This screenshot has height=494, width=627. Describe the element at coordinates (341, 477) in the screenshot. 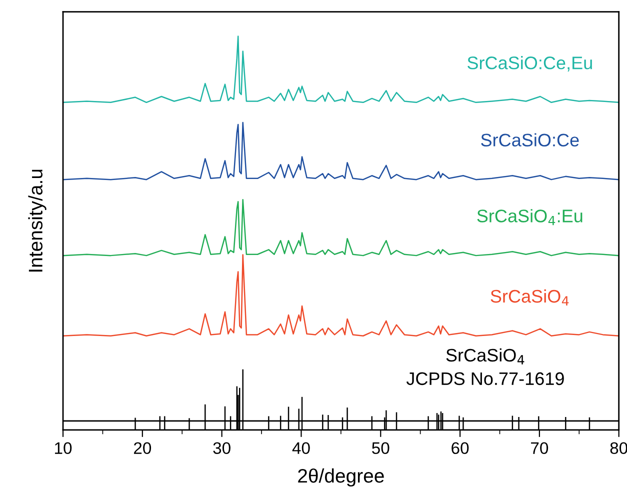

I see `x-axis-title: 2θ/degree` at that location.